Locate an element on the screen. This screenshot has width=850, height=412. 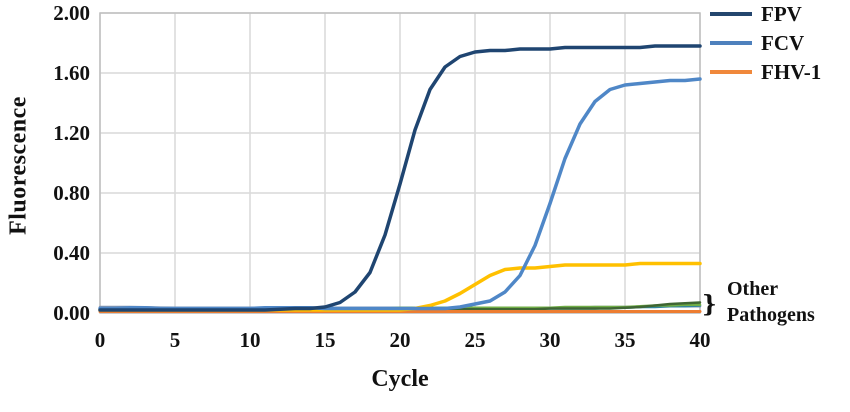
legend-label: FCV is located at coordinates (783, 42).